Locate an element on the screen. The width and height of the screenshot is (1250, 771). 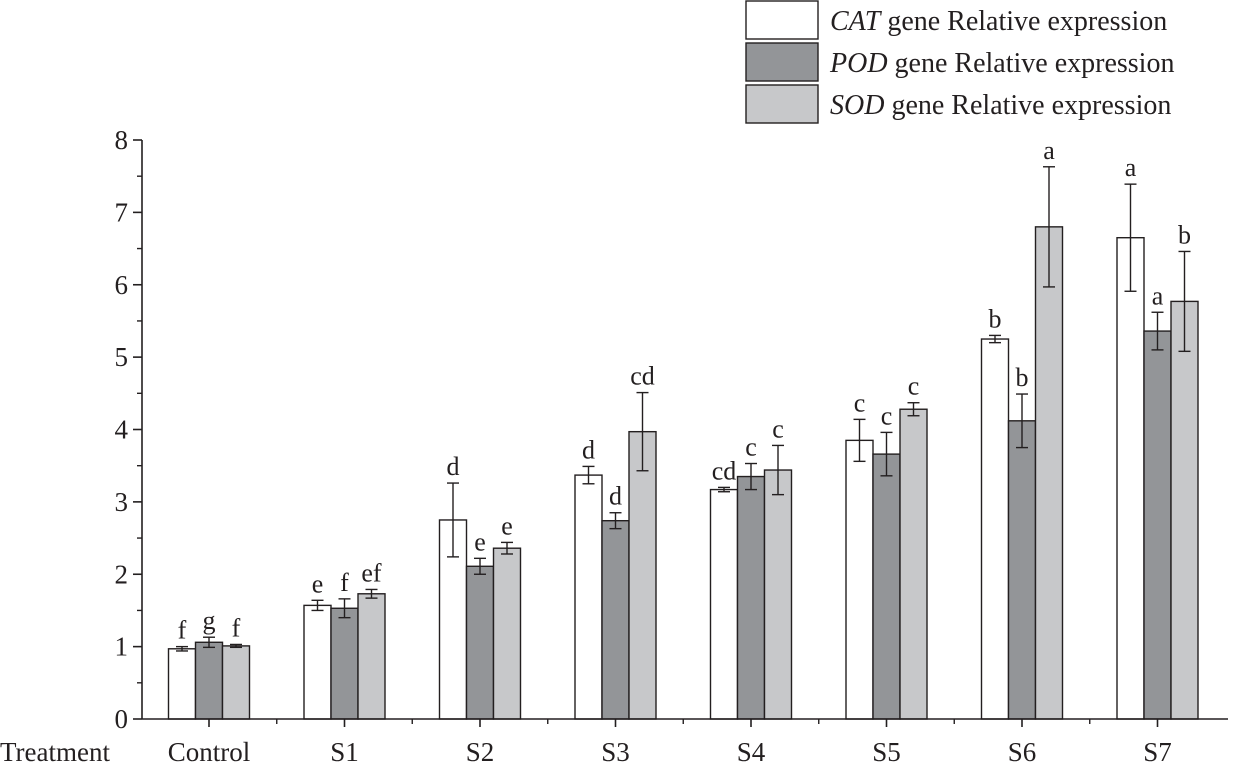
y-tick-label: 8 is located at coordinates (122, 140).